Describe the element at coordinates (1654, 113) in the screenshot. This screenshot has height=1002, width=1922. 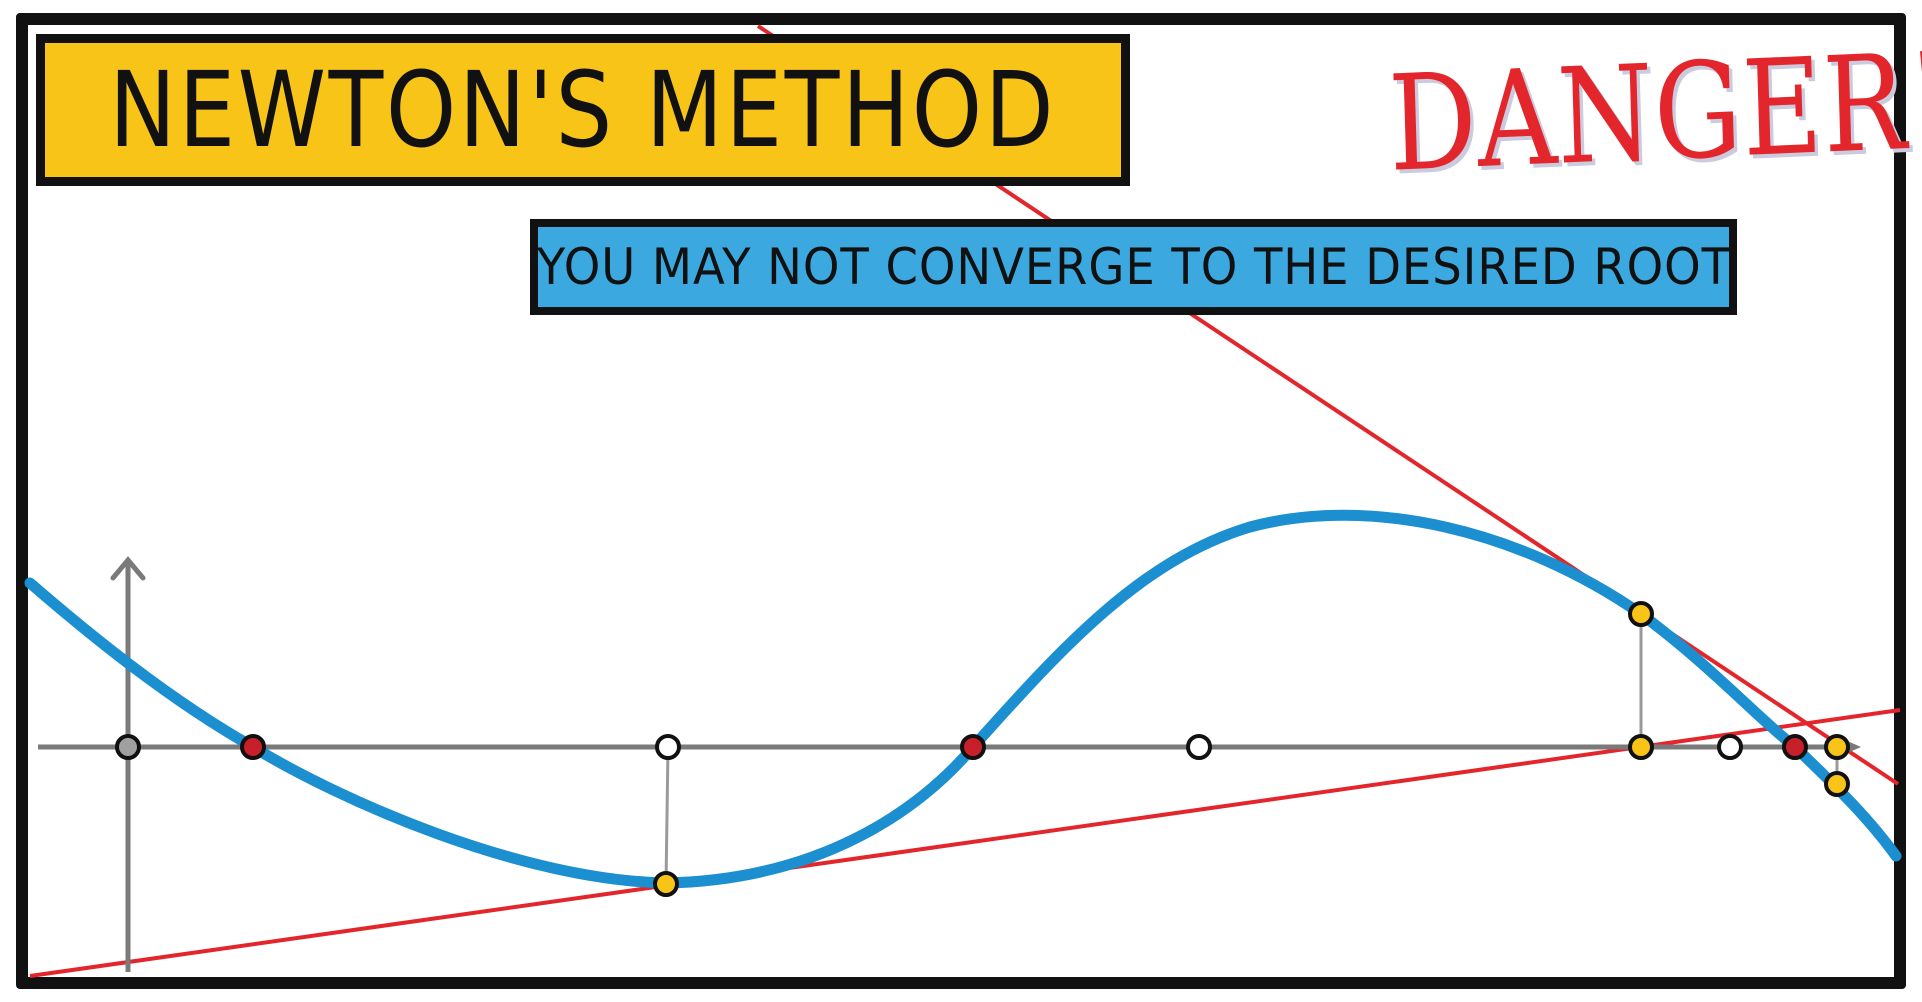
I see `danger-warning: DANGER!` at that location.